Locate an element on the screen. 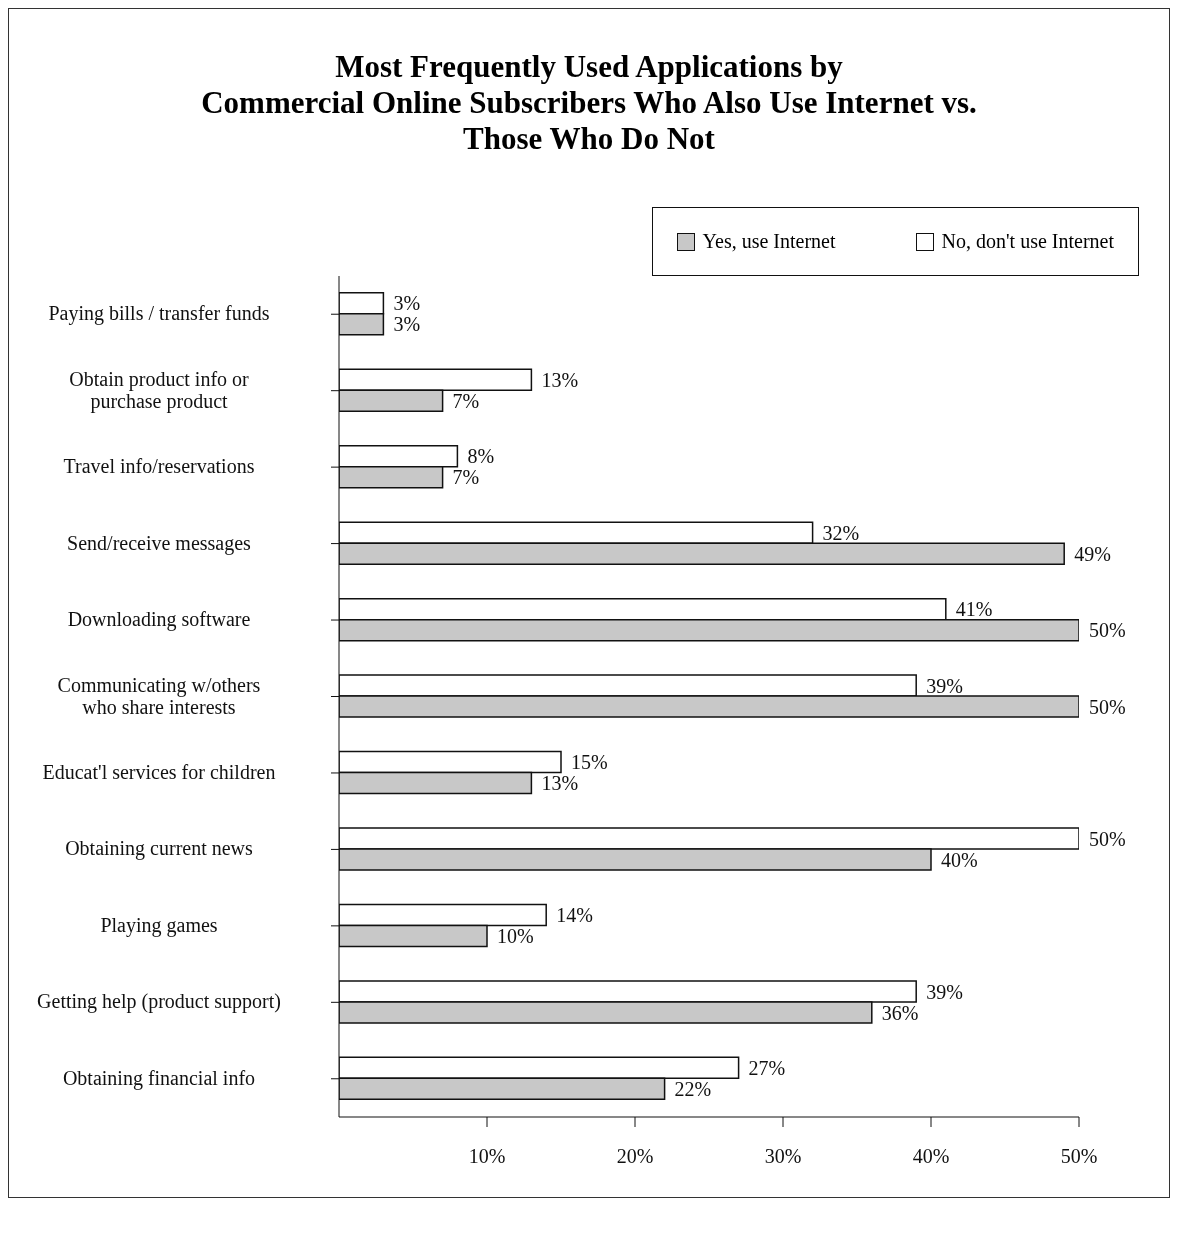 This screenshot has width=1178, height=1249. data-label: 8% is located at coordinates (481, 456).